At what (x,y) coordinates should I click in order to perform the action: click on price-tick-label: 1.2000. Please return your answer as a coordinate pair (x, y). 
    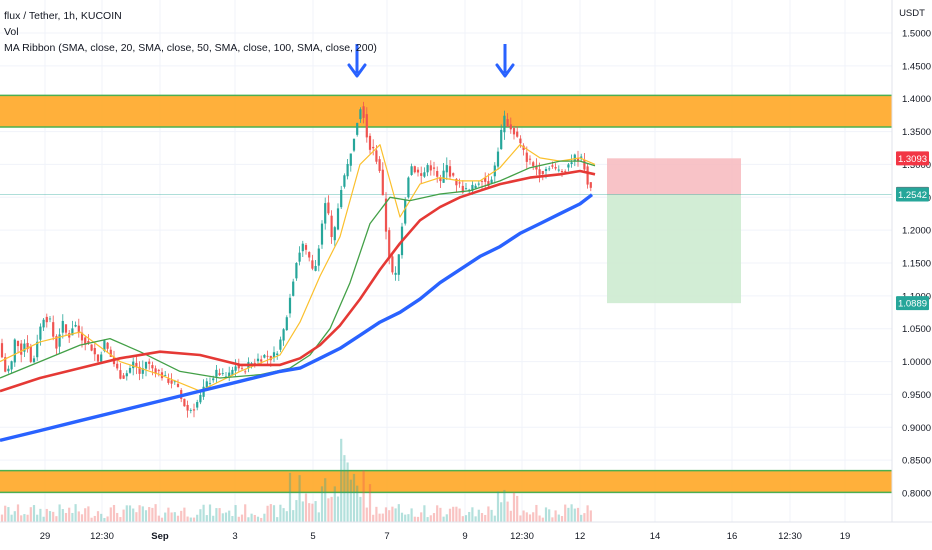
    Looking at the image, I should click on (916, 231).